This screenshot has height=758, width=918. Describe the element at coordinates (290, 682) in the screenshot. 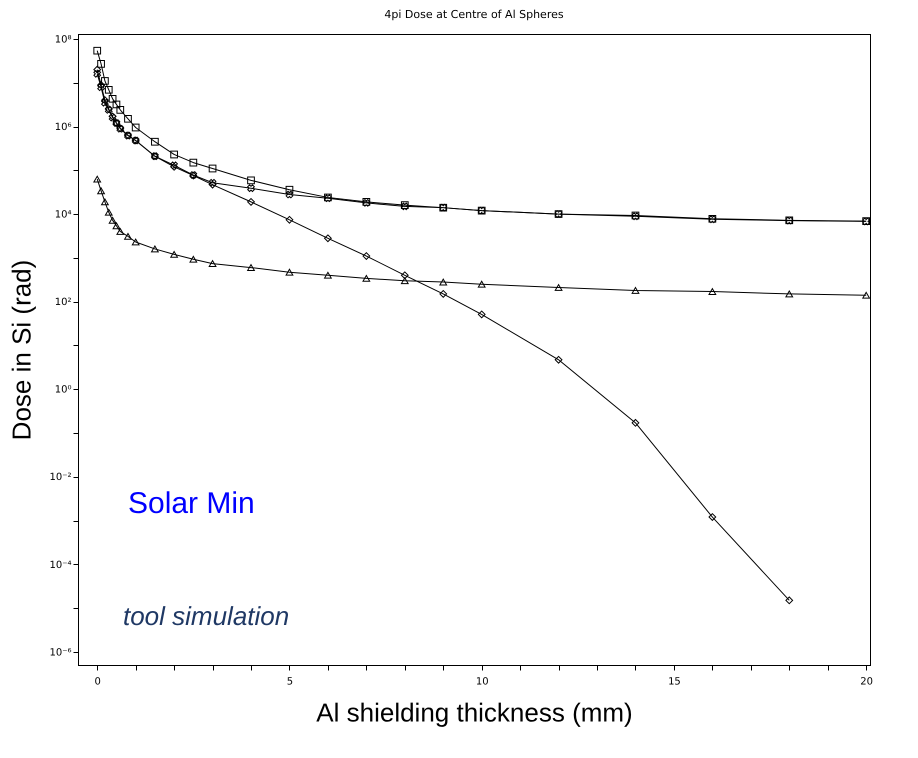

I see `x-tick-label: 5` at that location.